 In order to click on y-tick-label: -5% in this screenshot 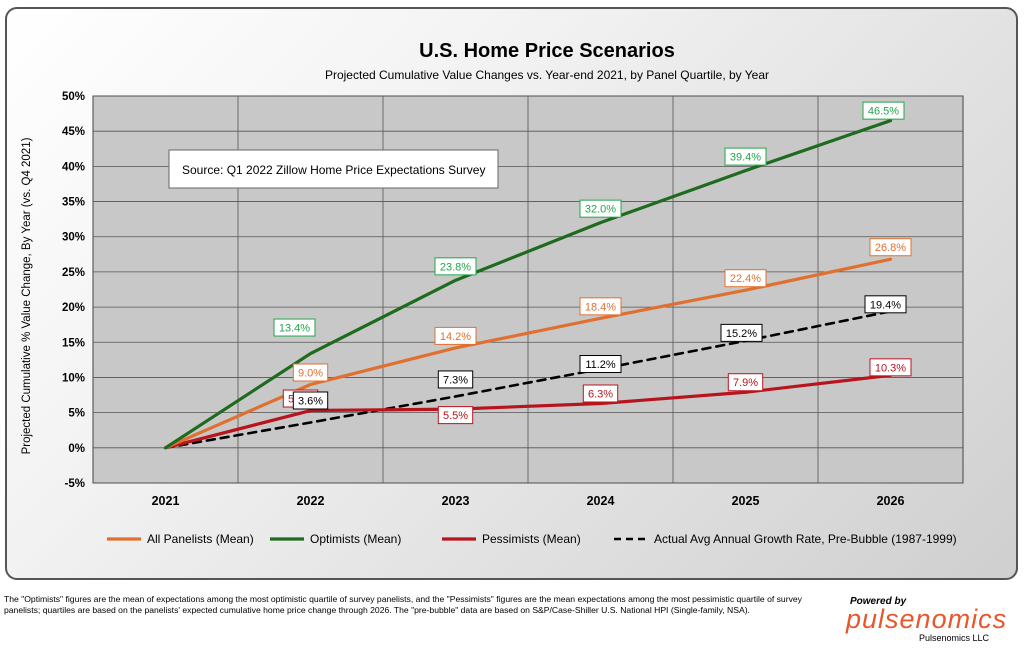, I will do `click(75, 484)`.